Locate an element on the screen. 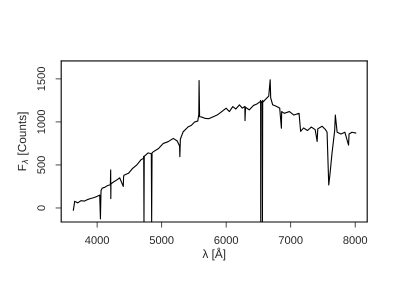 This screenshot has width=400, height=300. y-tick-label: 500 is located at coordinates (41, 165).